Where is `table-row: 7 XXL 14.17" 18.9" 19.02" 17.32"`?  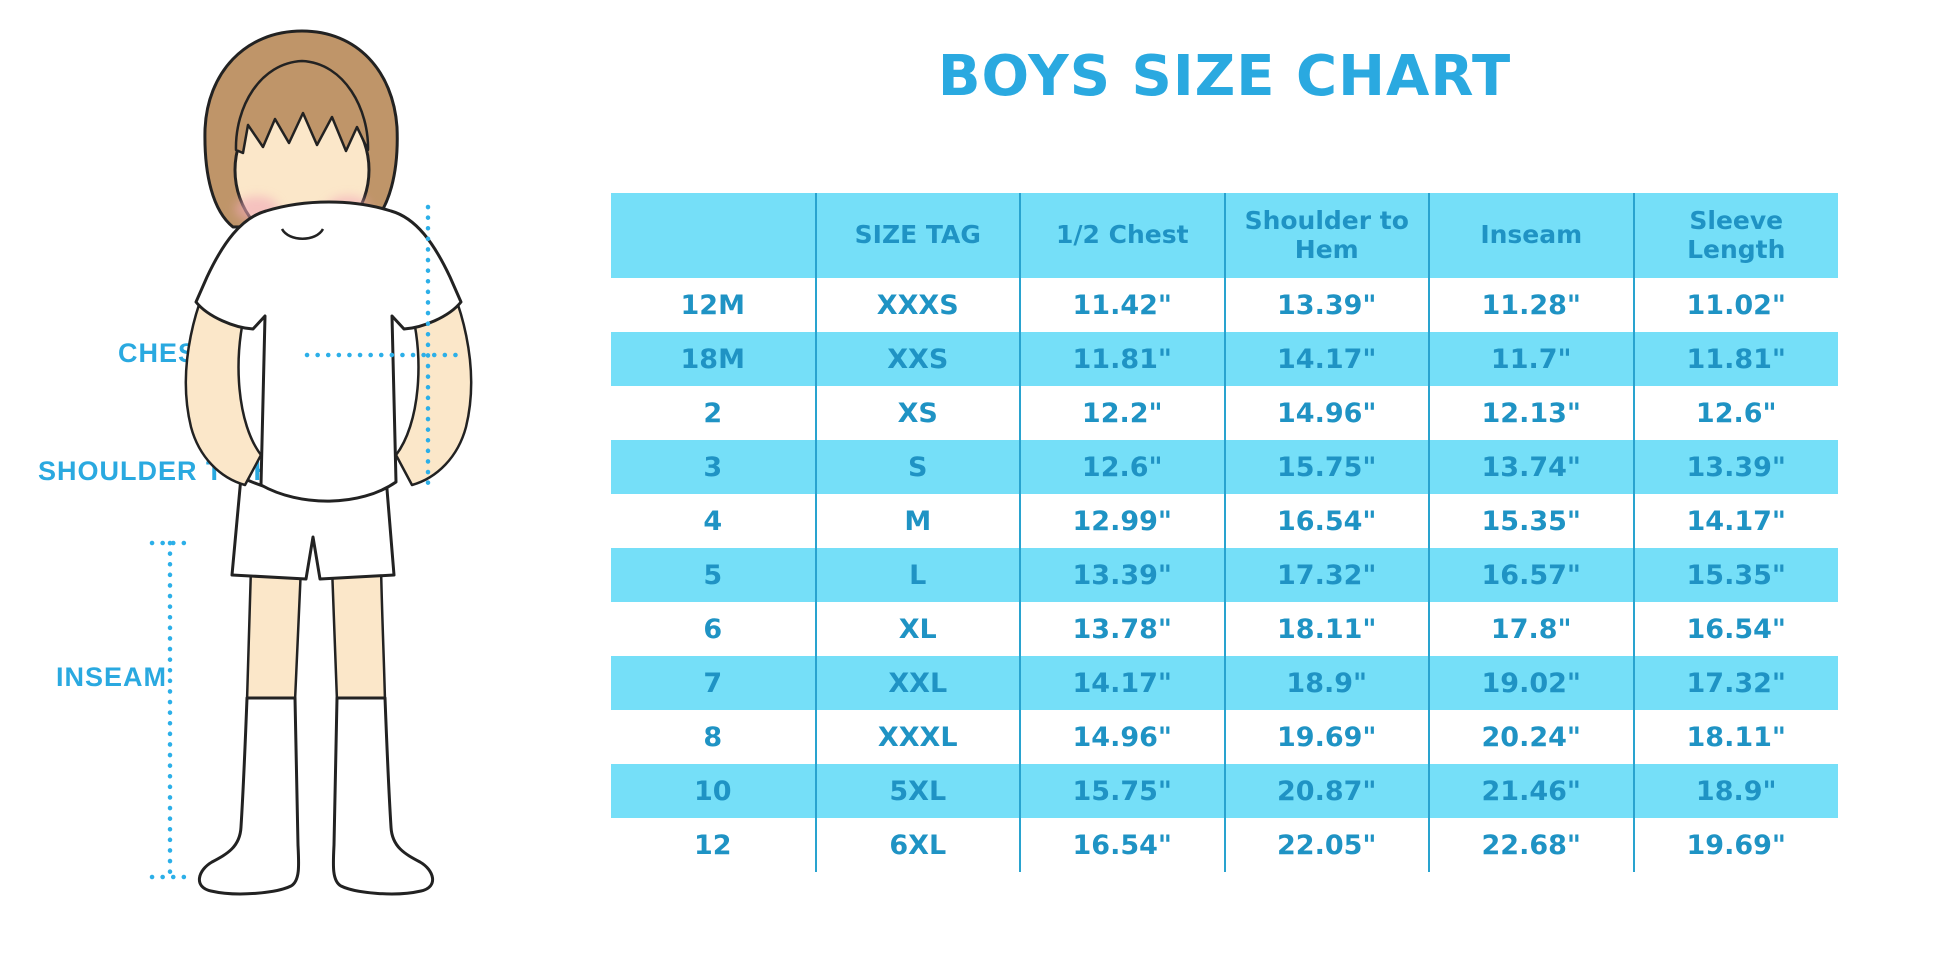
table-row: 7 XXL 14.17" 18.9" 19.02" 17.32" is located at coordinates (1224, 683).